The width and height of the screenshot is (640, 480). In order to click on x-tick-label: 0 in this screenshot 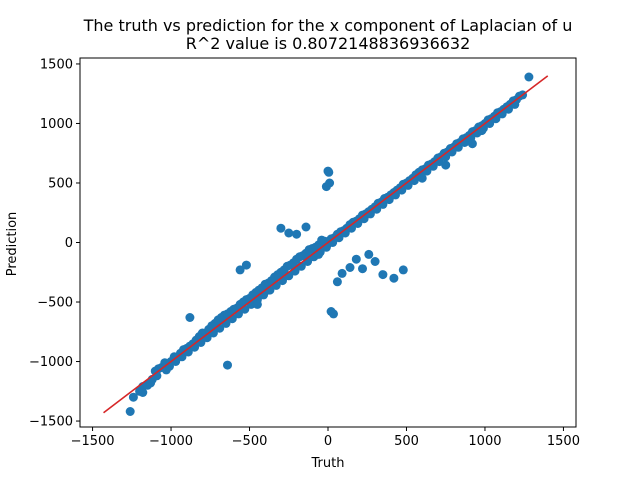, I will do `click(328, 441)`.